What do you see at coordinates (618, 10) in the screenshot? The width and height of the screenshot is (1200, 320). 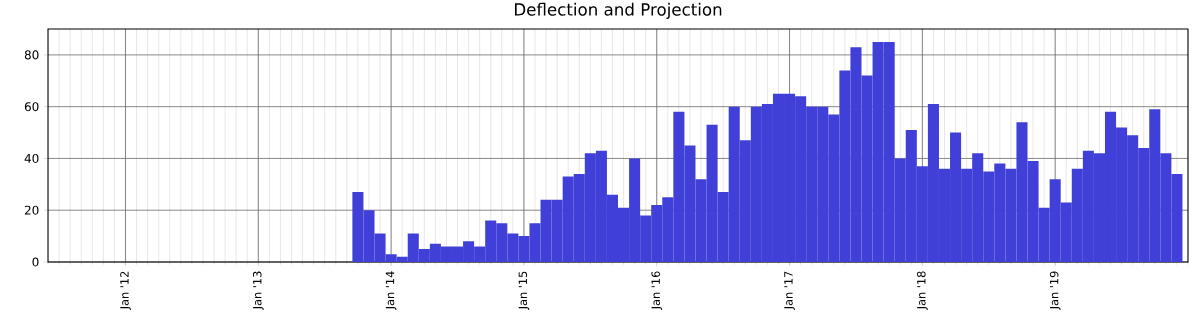 I see `chart-title: Deflection and Projection` at bounding box center [618, 10].